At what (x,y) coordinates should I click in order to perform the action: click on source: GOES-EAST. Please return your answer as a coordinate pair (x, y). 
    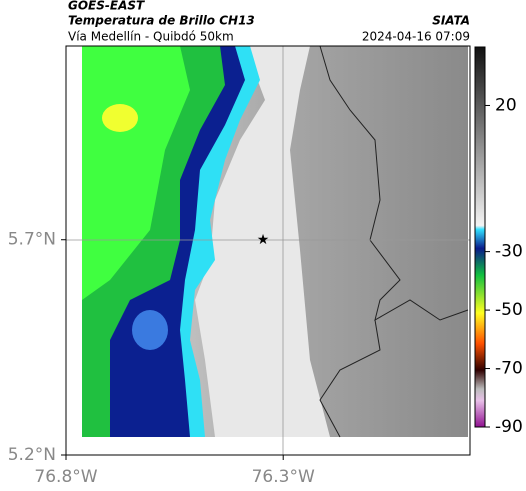
    Looking at the image, I should click on (106, 6).